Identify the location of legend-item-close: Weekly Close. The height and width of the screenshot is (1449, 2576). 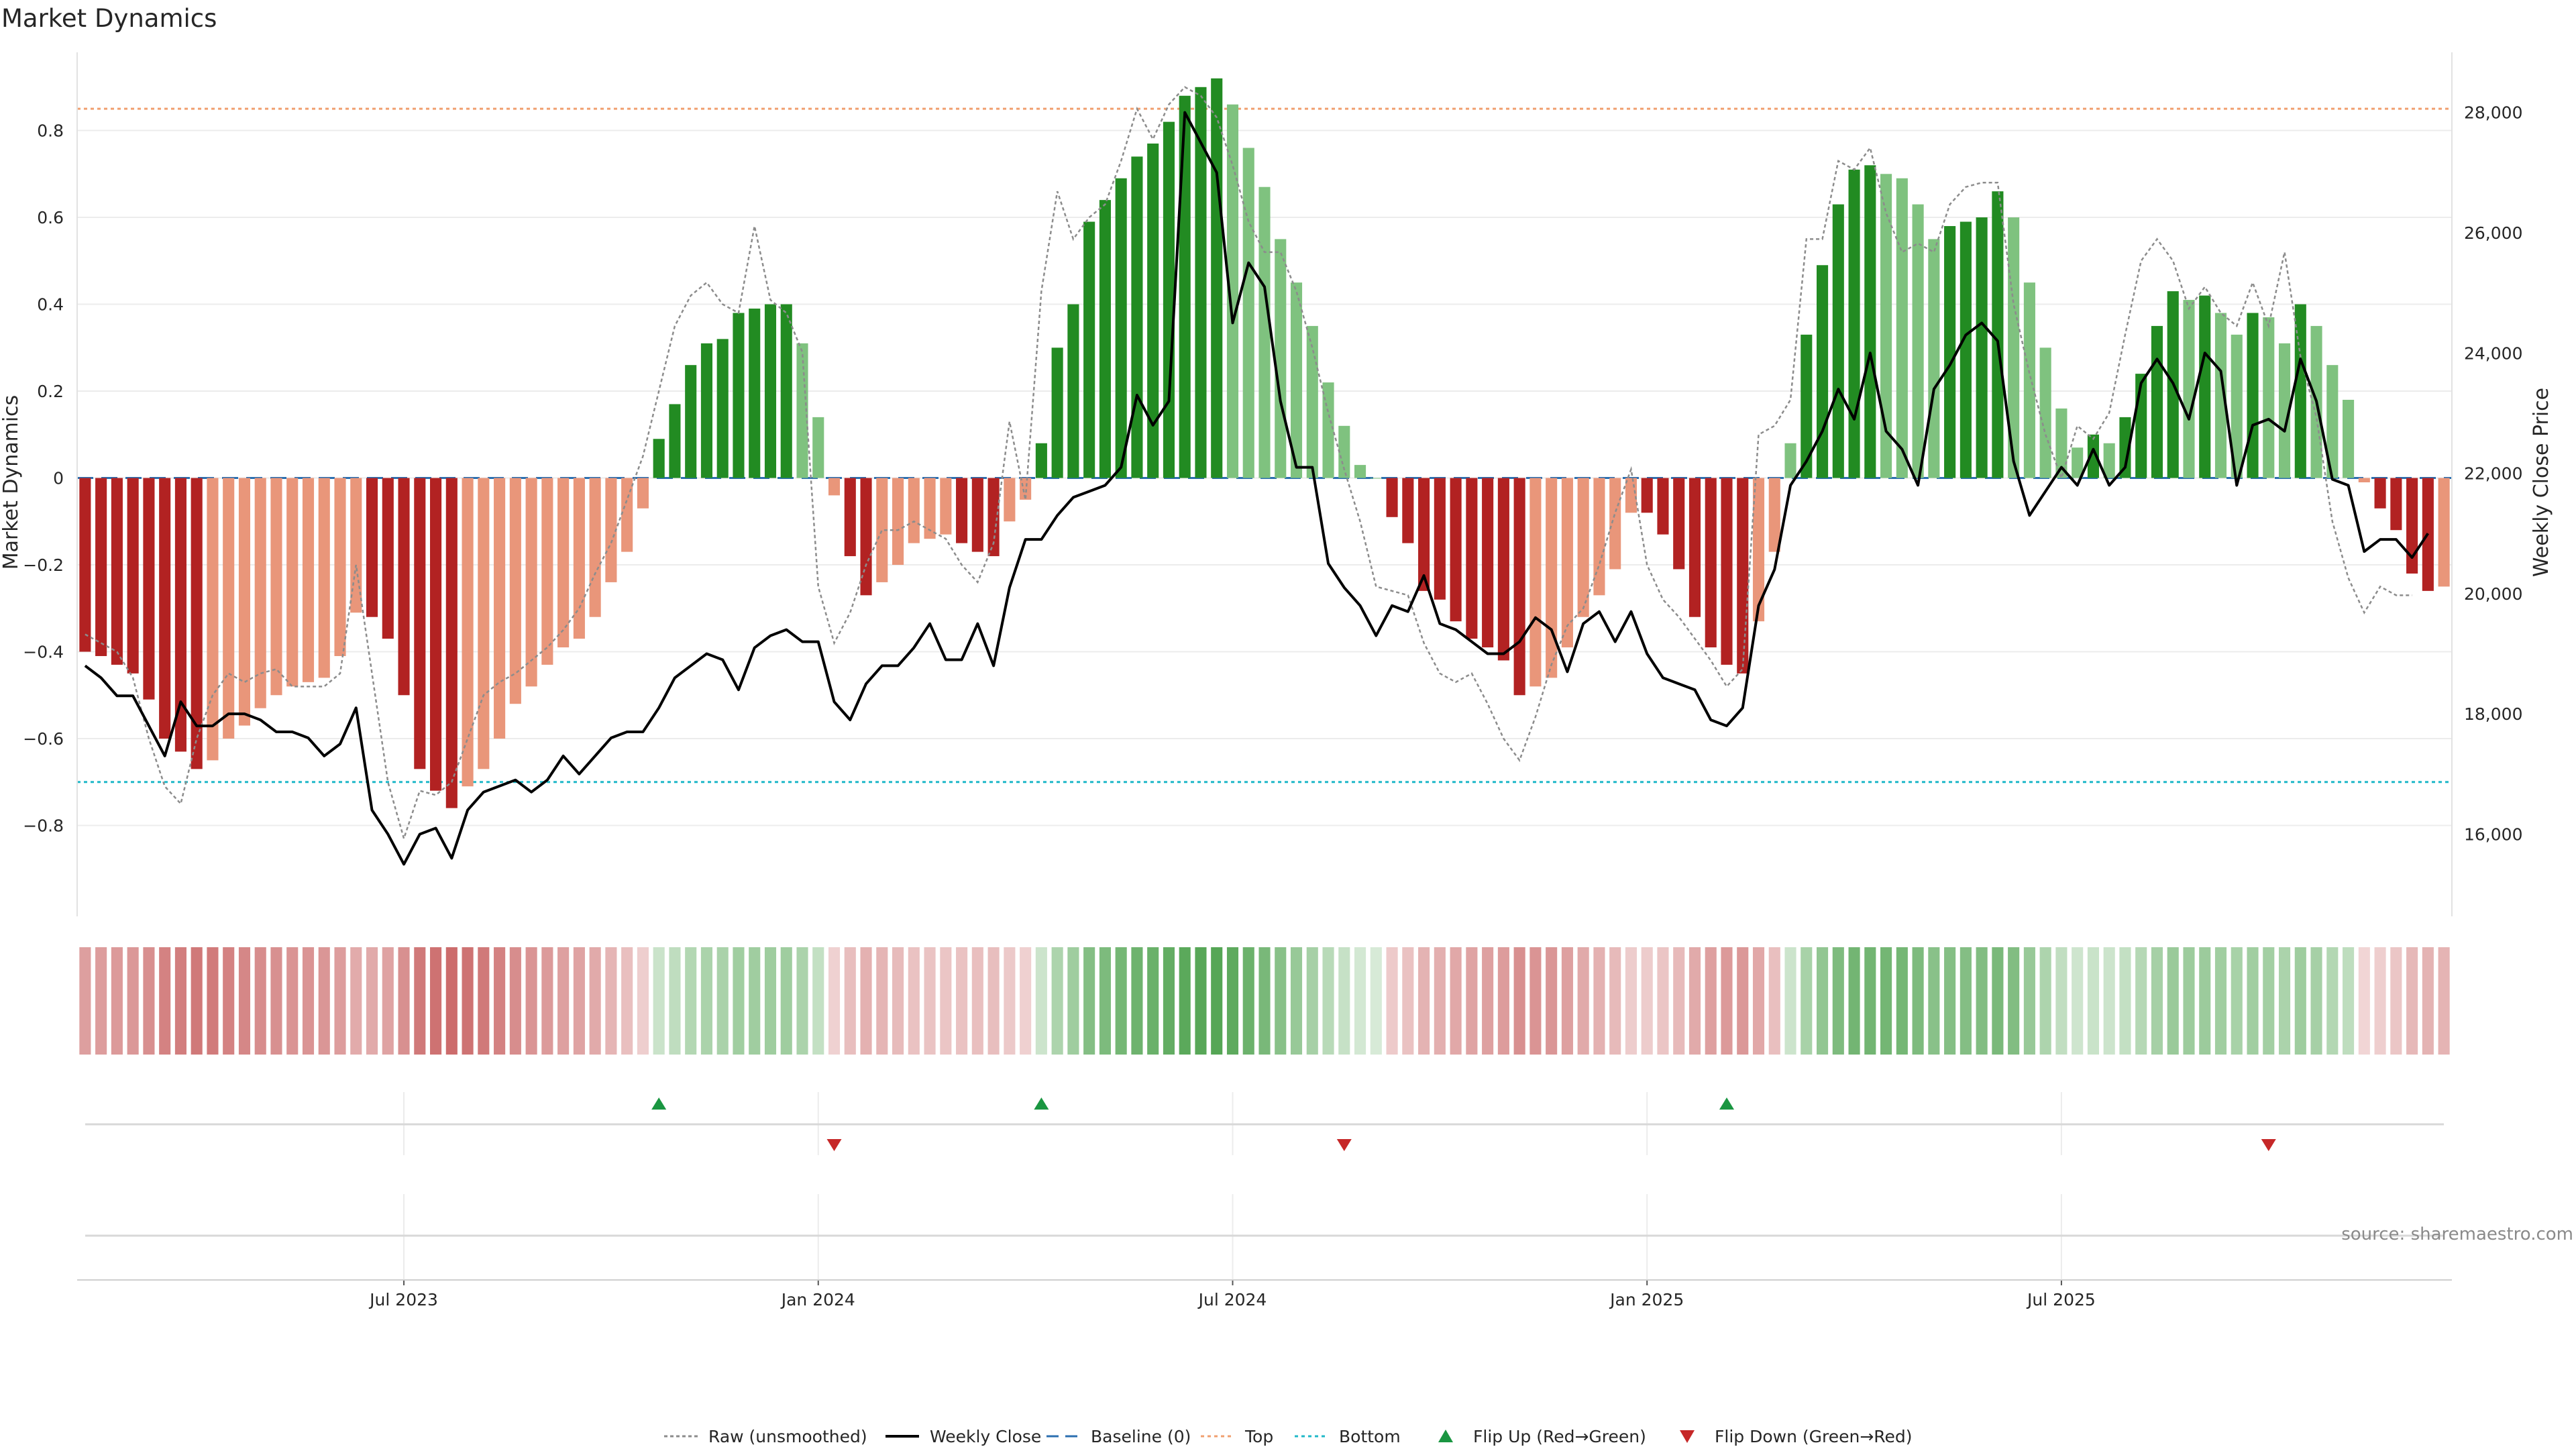
(963, 1436).